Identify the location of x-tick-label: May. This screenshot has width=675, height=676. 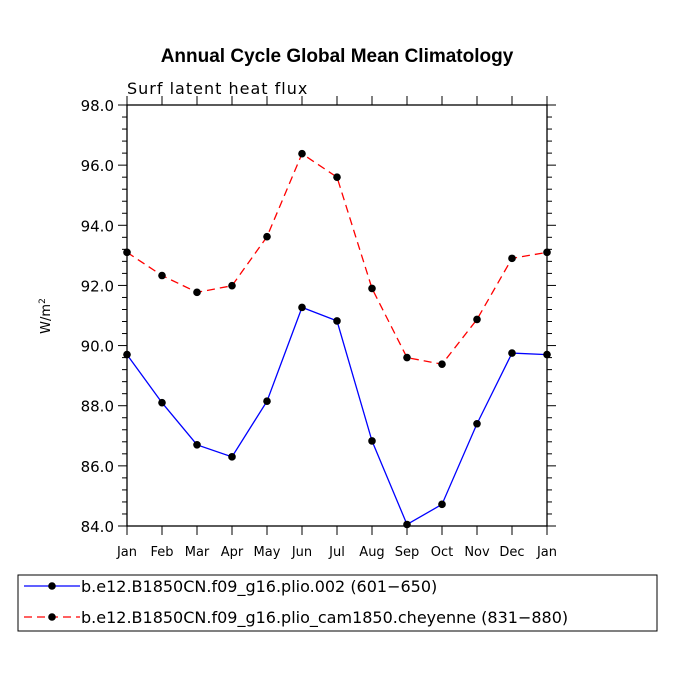
(267, 552).